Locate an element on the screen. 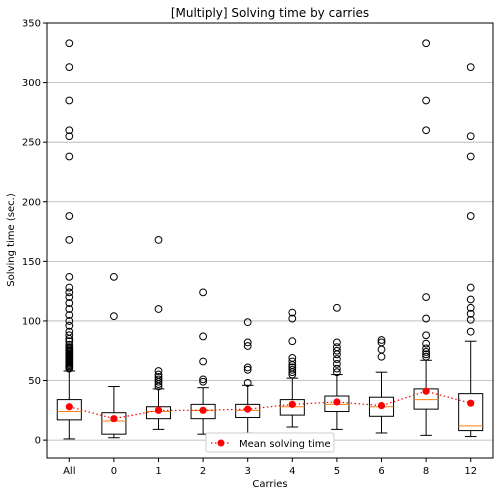 The width and height of the screenshot is (504, 500). legend: Mean solving time is located at coordinates (270, 442).